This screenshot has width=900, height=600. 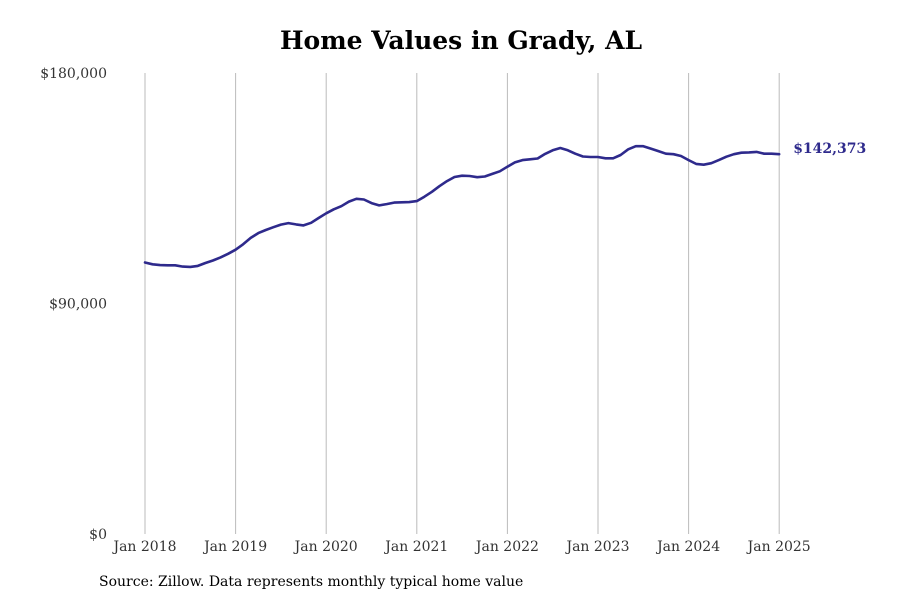 I want to click on home-value-line-series, so click(x=462, y=206).